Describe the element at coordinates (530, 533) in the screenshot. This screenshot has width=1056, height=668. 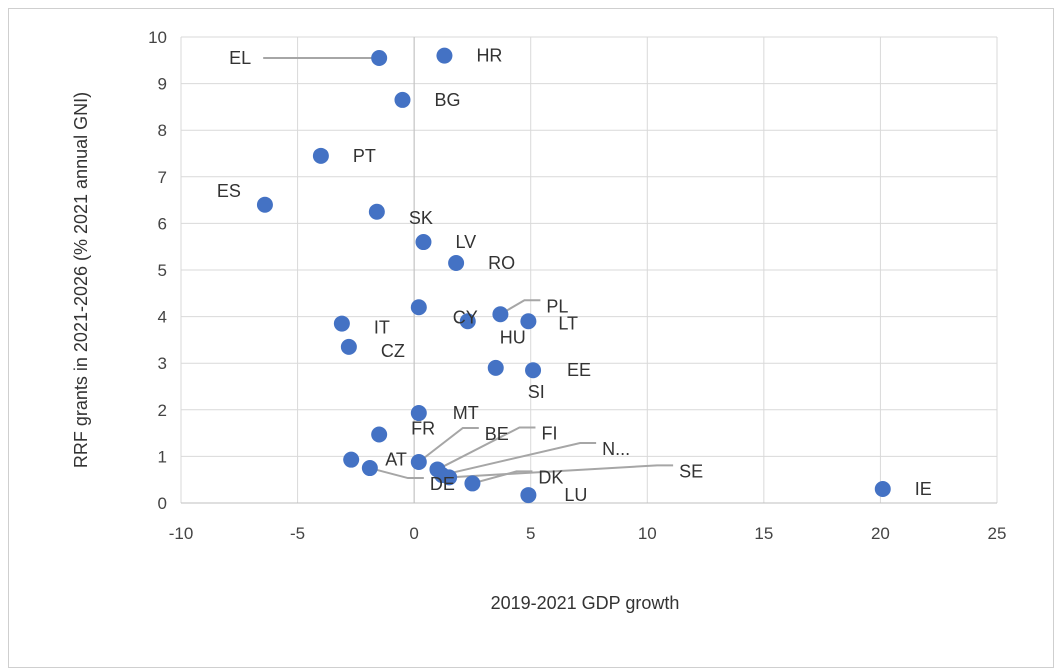
I see `x-tick-label: 5` at that location.